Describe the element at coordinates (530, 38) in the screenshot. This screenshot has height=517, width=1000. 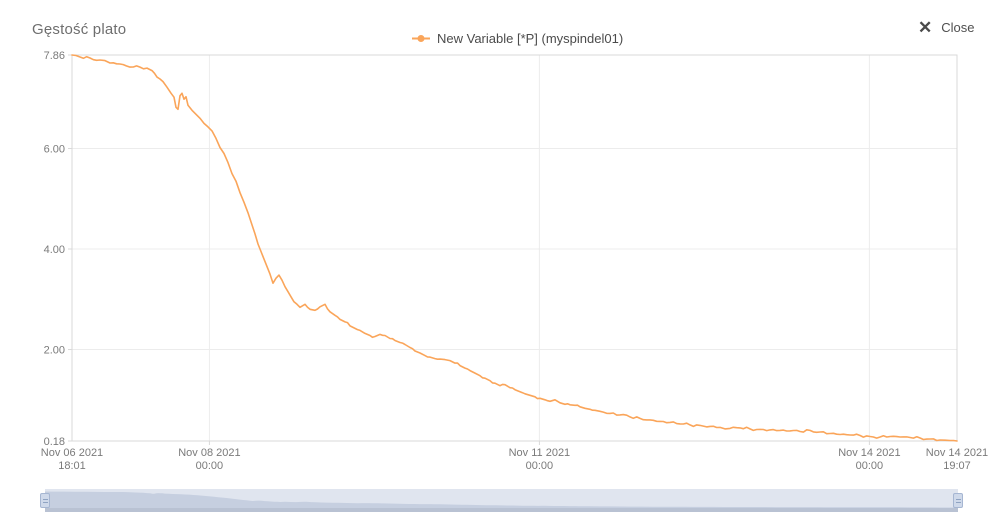
I see `legend-item-label: New Variable [*P] (myspindel01)` at that location.